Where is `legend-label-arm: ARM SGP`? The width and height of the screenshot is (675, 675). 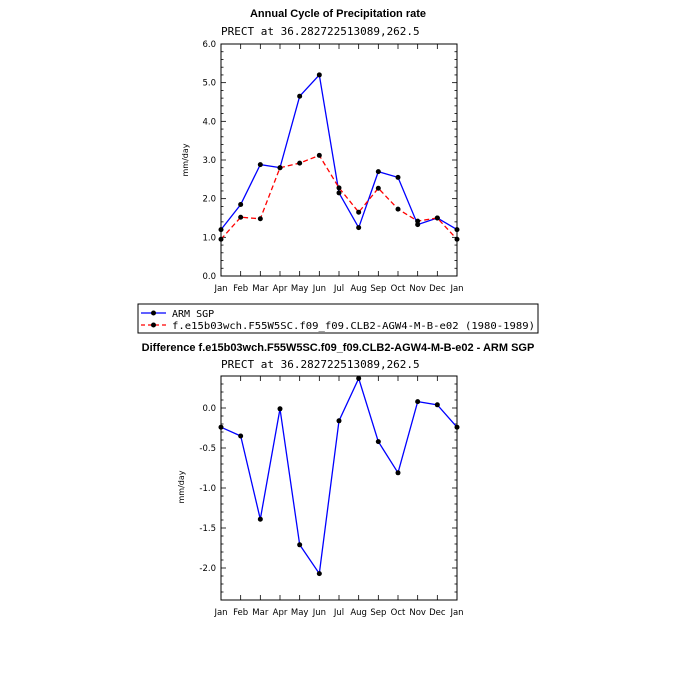 legend-label-arm: ARM SGP is located at coordinates (193, 314).